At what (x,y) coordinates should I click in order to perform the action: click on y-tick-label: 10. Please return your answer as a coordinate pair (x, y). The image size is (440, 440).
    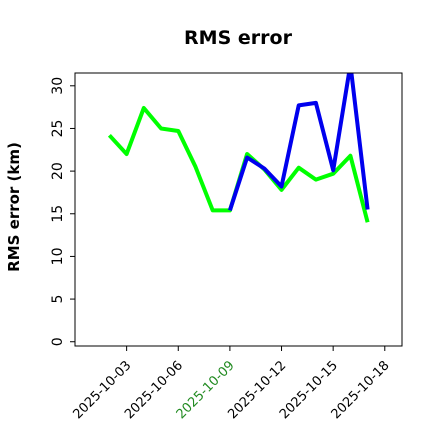
    Looking at the image, I should click on (58, 257).